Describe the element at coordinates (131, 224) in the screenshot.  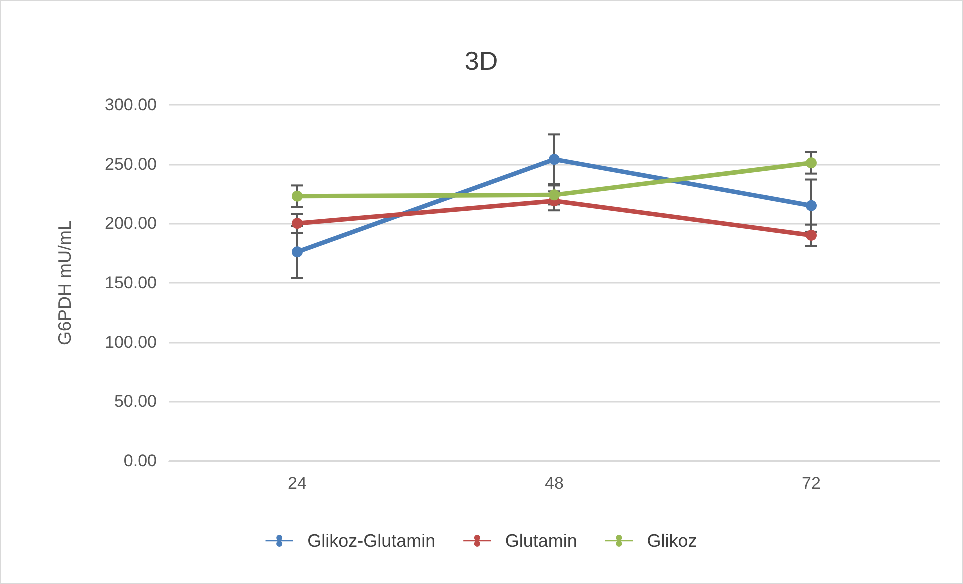
I see `y-tick-label: 200.00` at that location.